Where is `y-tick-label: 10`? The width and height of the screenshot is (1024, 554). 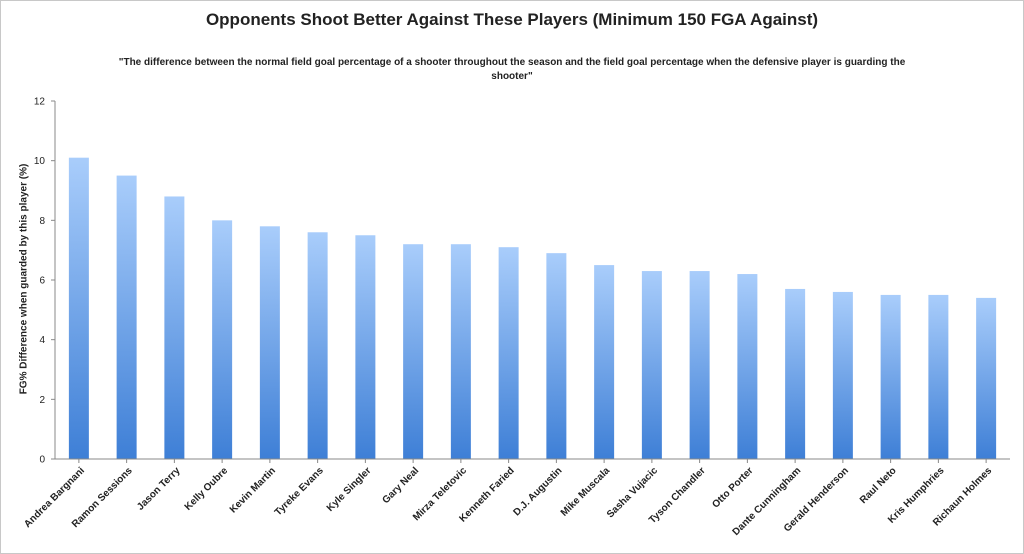 y-tick-label: 10 is located at coordinates (40, 161).